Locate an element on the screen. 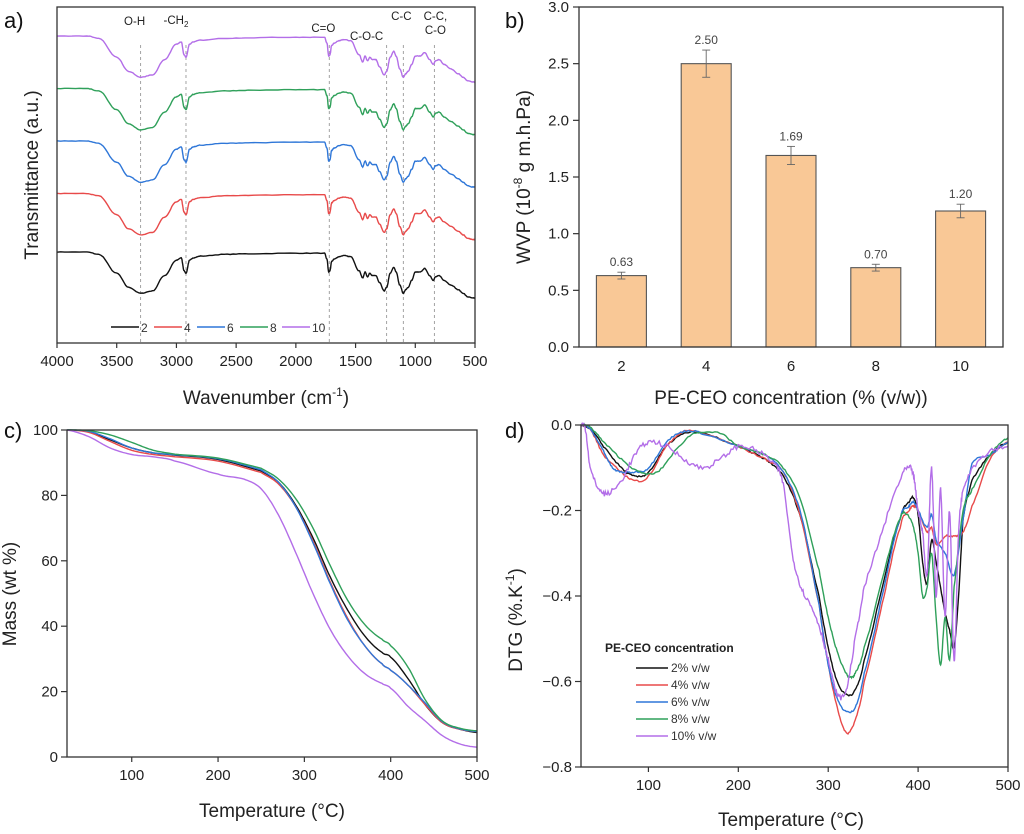  y-tick-label: 1.0 is located at coordinates (558, 234).